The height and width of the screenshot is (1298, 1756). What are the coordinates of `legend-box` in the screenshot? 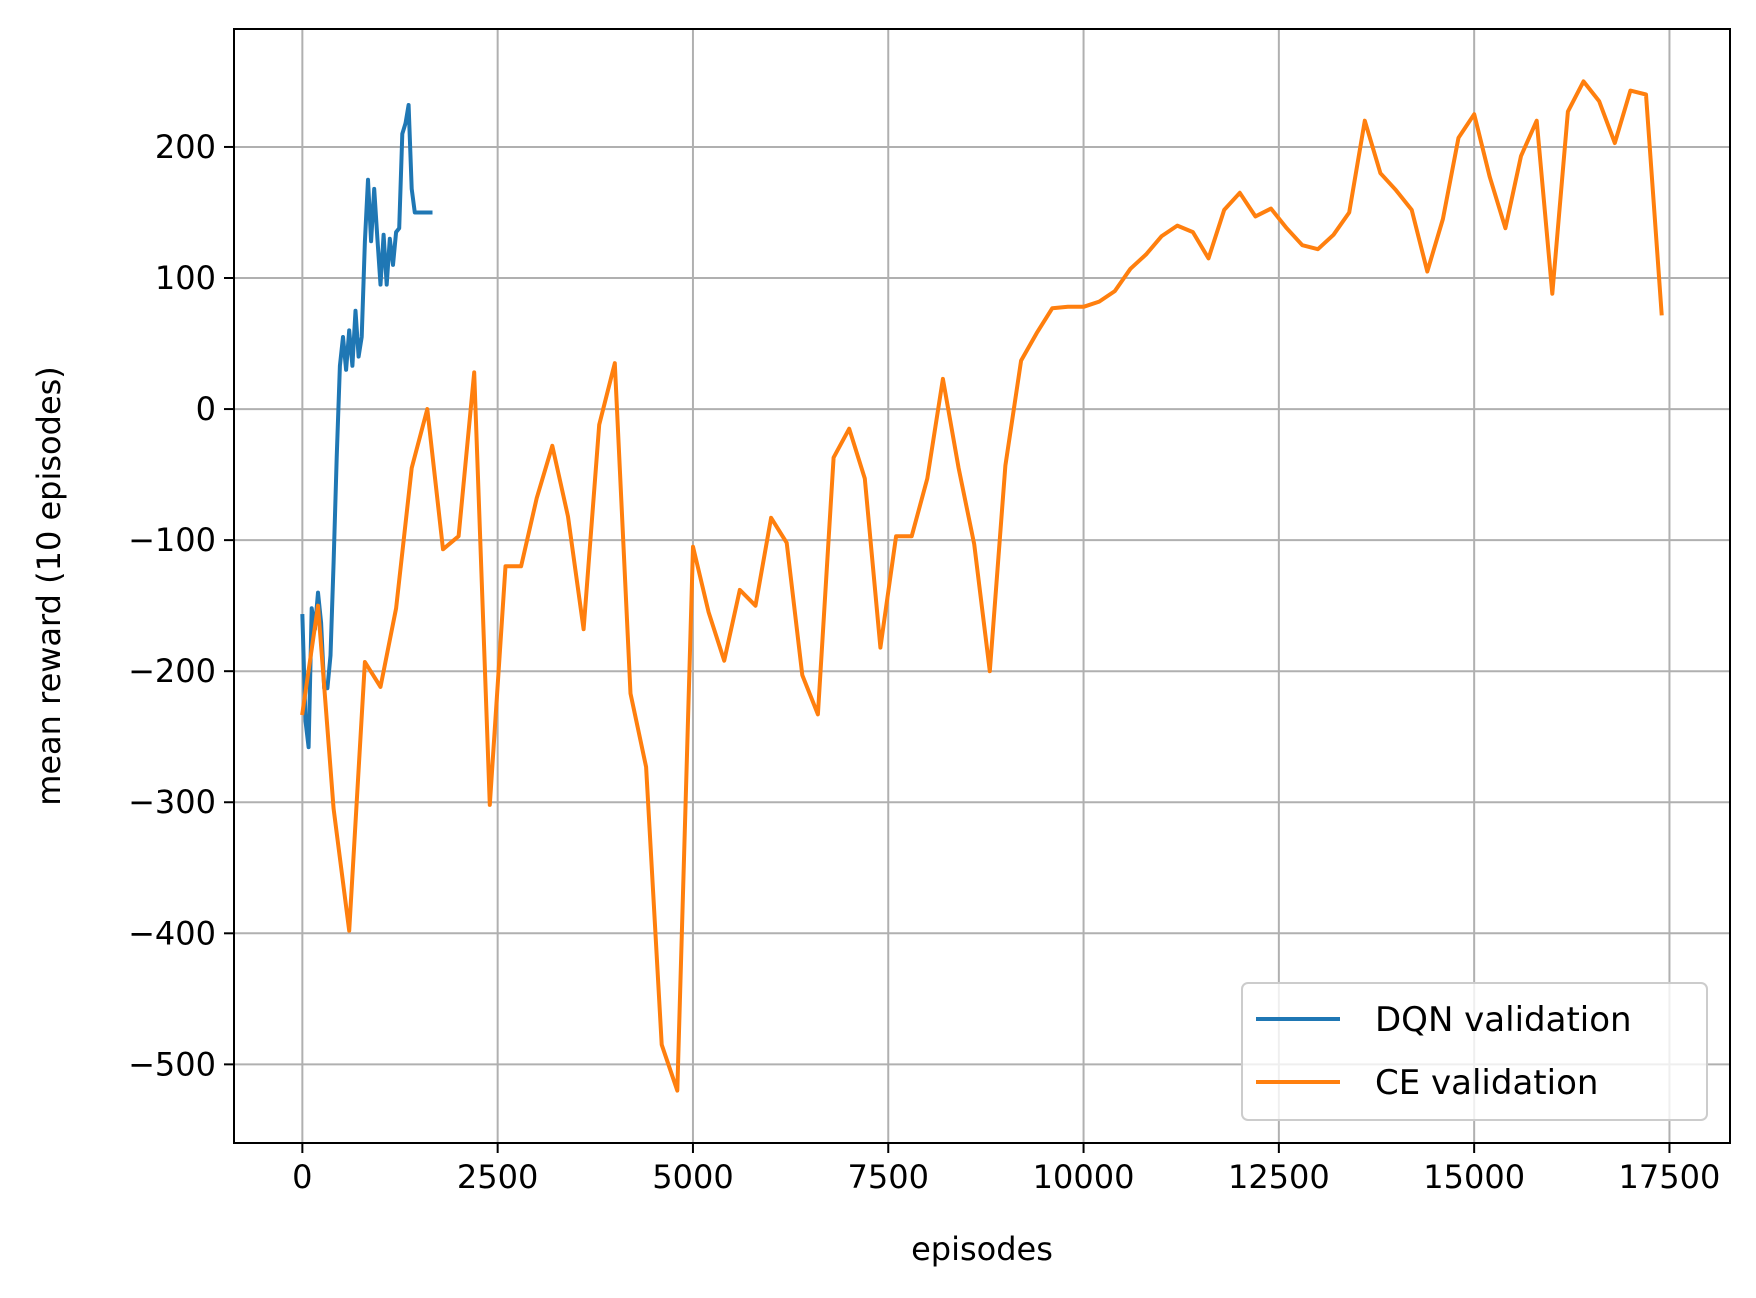 It's located at (1474, 1051).